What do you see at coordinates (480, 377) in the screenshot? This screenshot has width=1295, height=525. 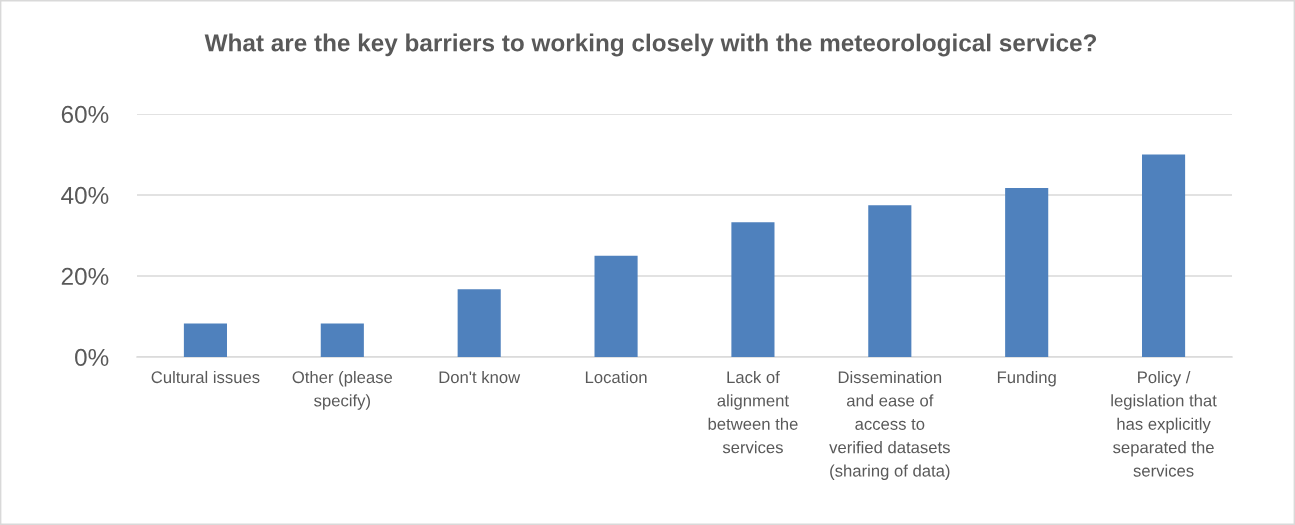 I see `x-tick-label: Don't know` at bounding box center [480, 377].